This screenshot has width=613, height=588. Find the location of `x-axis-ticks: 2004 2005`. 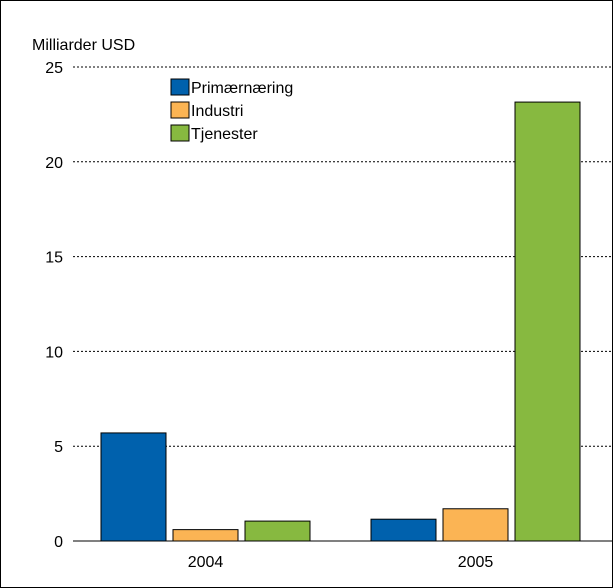

x-axis-ticks: 2004 2005 is located at coordinates (341, 562).